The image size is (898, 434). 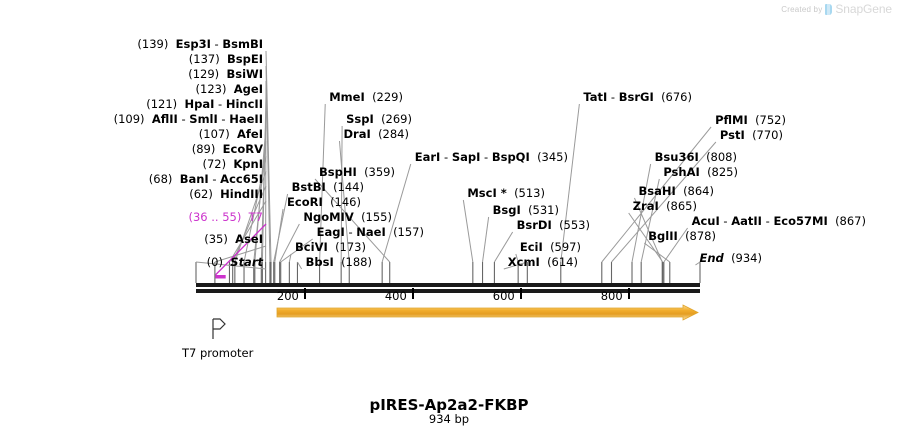 I want to click on site-enzyme-name: Acc65I, so click(x=241, y=179).